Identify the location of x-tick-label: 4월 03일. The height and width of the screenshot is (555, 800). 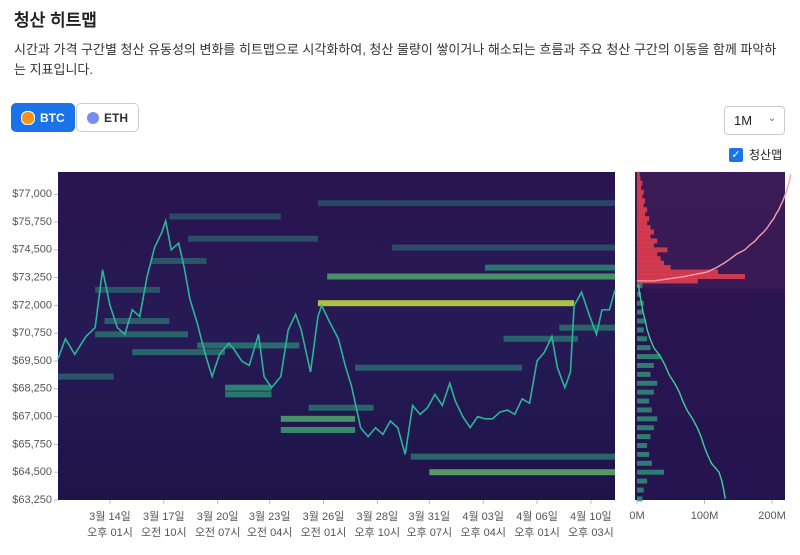
(483, 516).